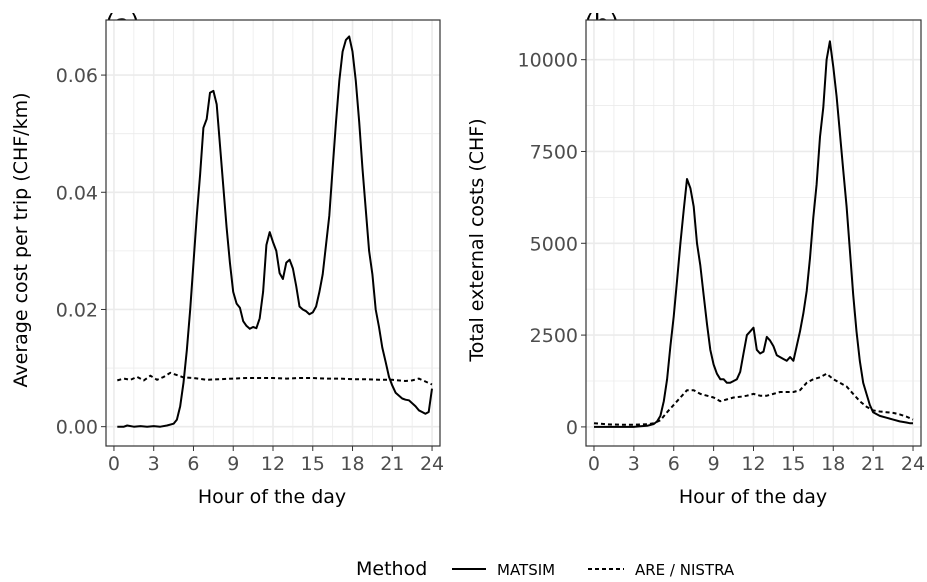  I want to click on legend-title: Method, so click(391, 569).